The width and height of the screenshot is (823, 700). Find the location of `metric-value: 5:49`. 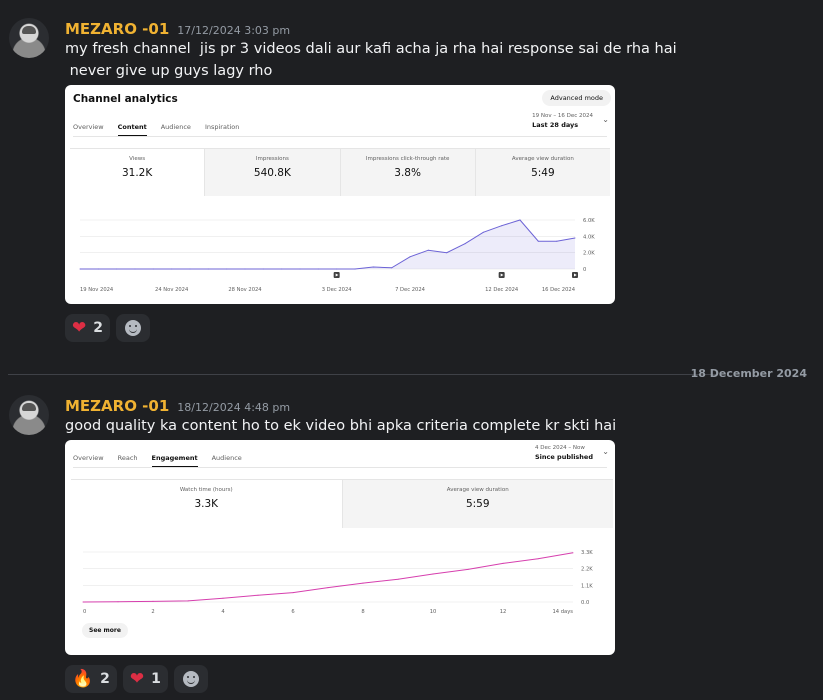

metric-value: 5:49 is located at coordinates (543, 173).